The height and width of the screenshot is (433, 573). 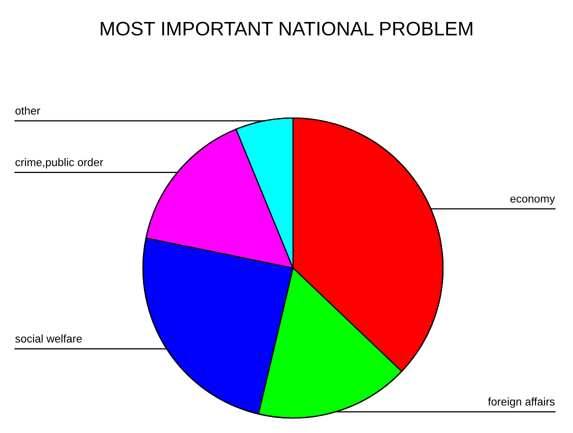 I want to click on slice-label: crime,public order, so click(x=59, y=163).